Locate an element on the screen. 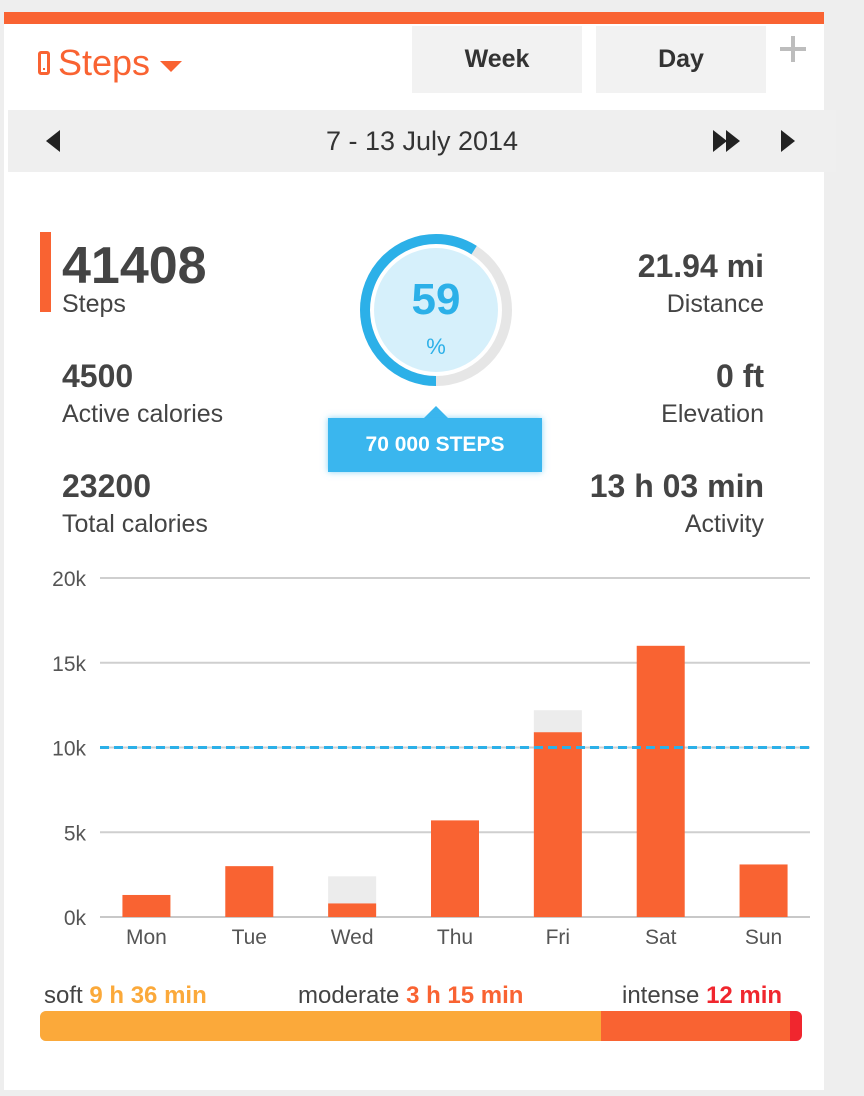  fast-forward-icon is located at coordinates (728, 141).